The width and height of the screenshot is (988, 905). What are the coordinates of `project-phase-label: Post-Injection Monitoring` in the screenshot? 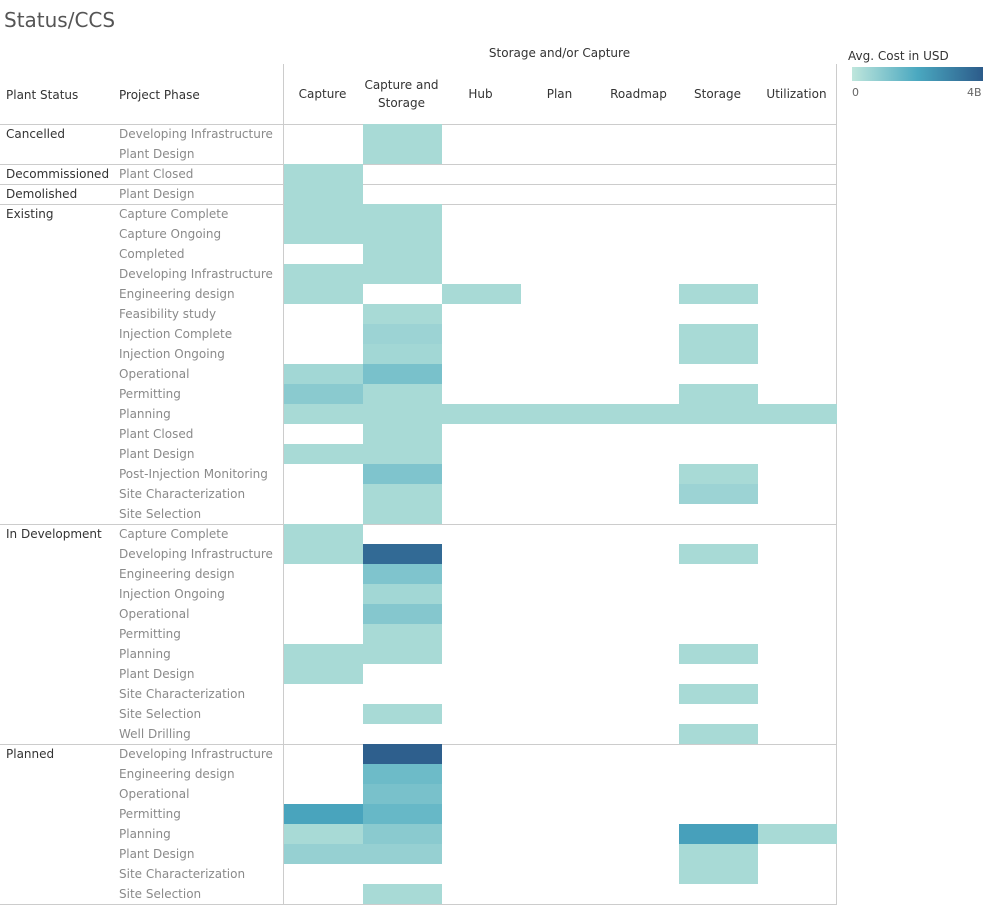 It's located at (193, 474).